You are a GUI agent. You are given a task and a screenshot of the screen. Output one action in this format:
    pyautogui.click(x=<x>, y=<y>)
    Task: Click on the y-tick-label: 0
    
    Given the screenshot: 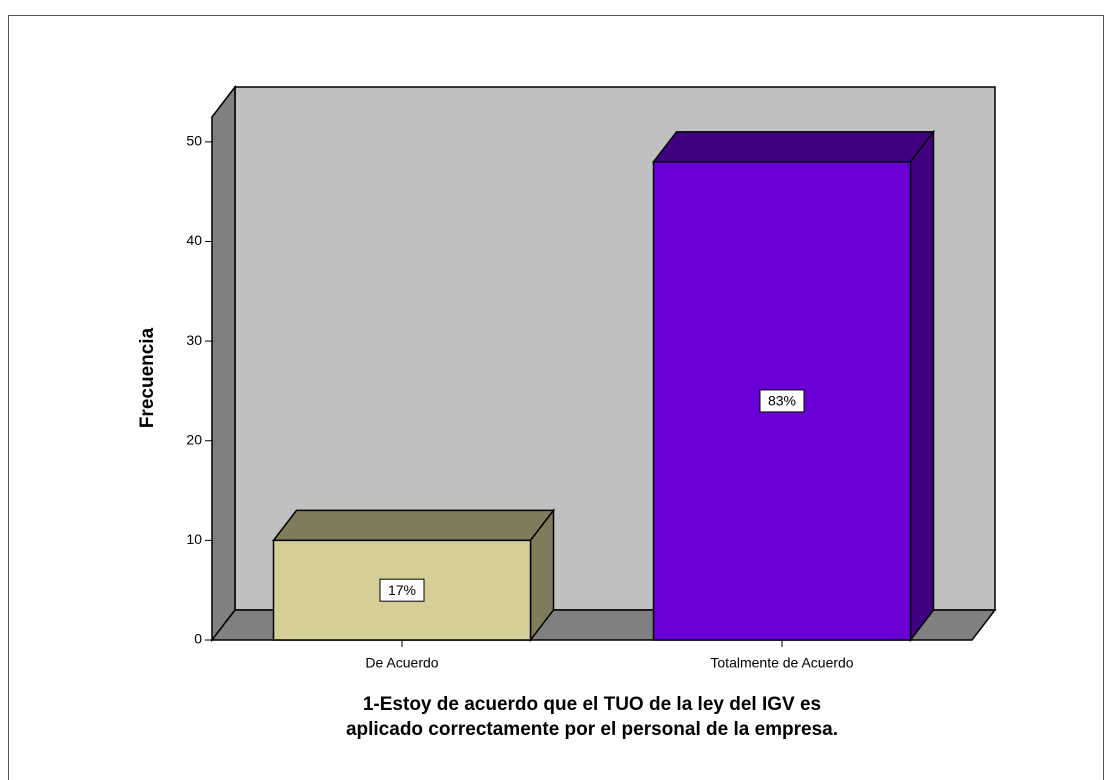 What is the action you would take?
    pyautogui.click(x=198, y=639)
    